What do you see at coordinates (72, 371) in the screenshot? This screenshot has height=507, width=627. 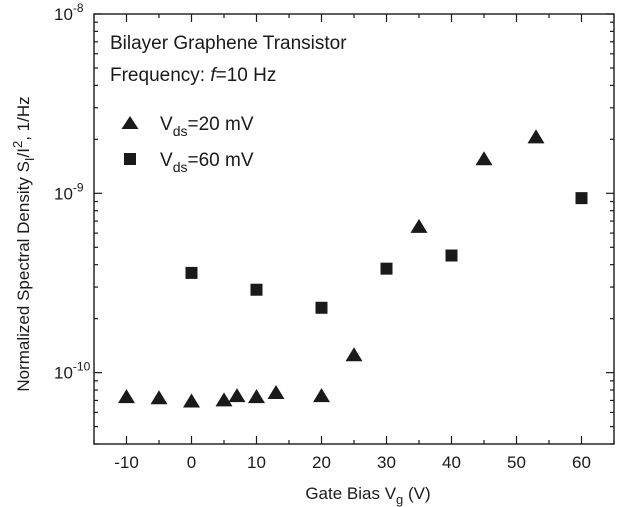 I see `y-tick-label: 10⁻¹⁰` at bounding box center [72, 371].